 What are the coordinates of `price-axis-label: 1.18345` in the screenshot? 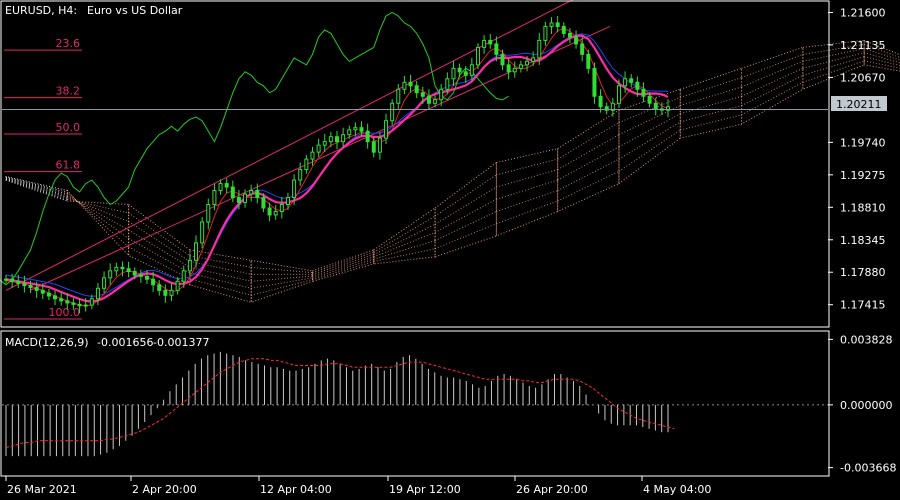 It's located at (863, 240).